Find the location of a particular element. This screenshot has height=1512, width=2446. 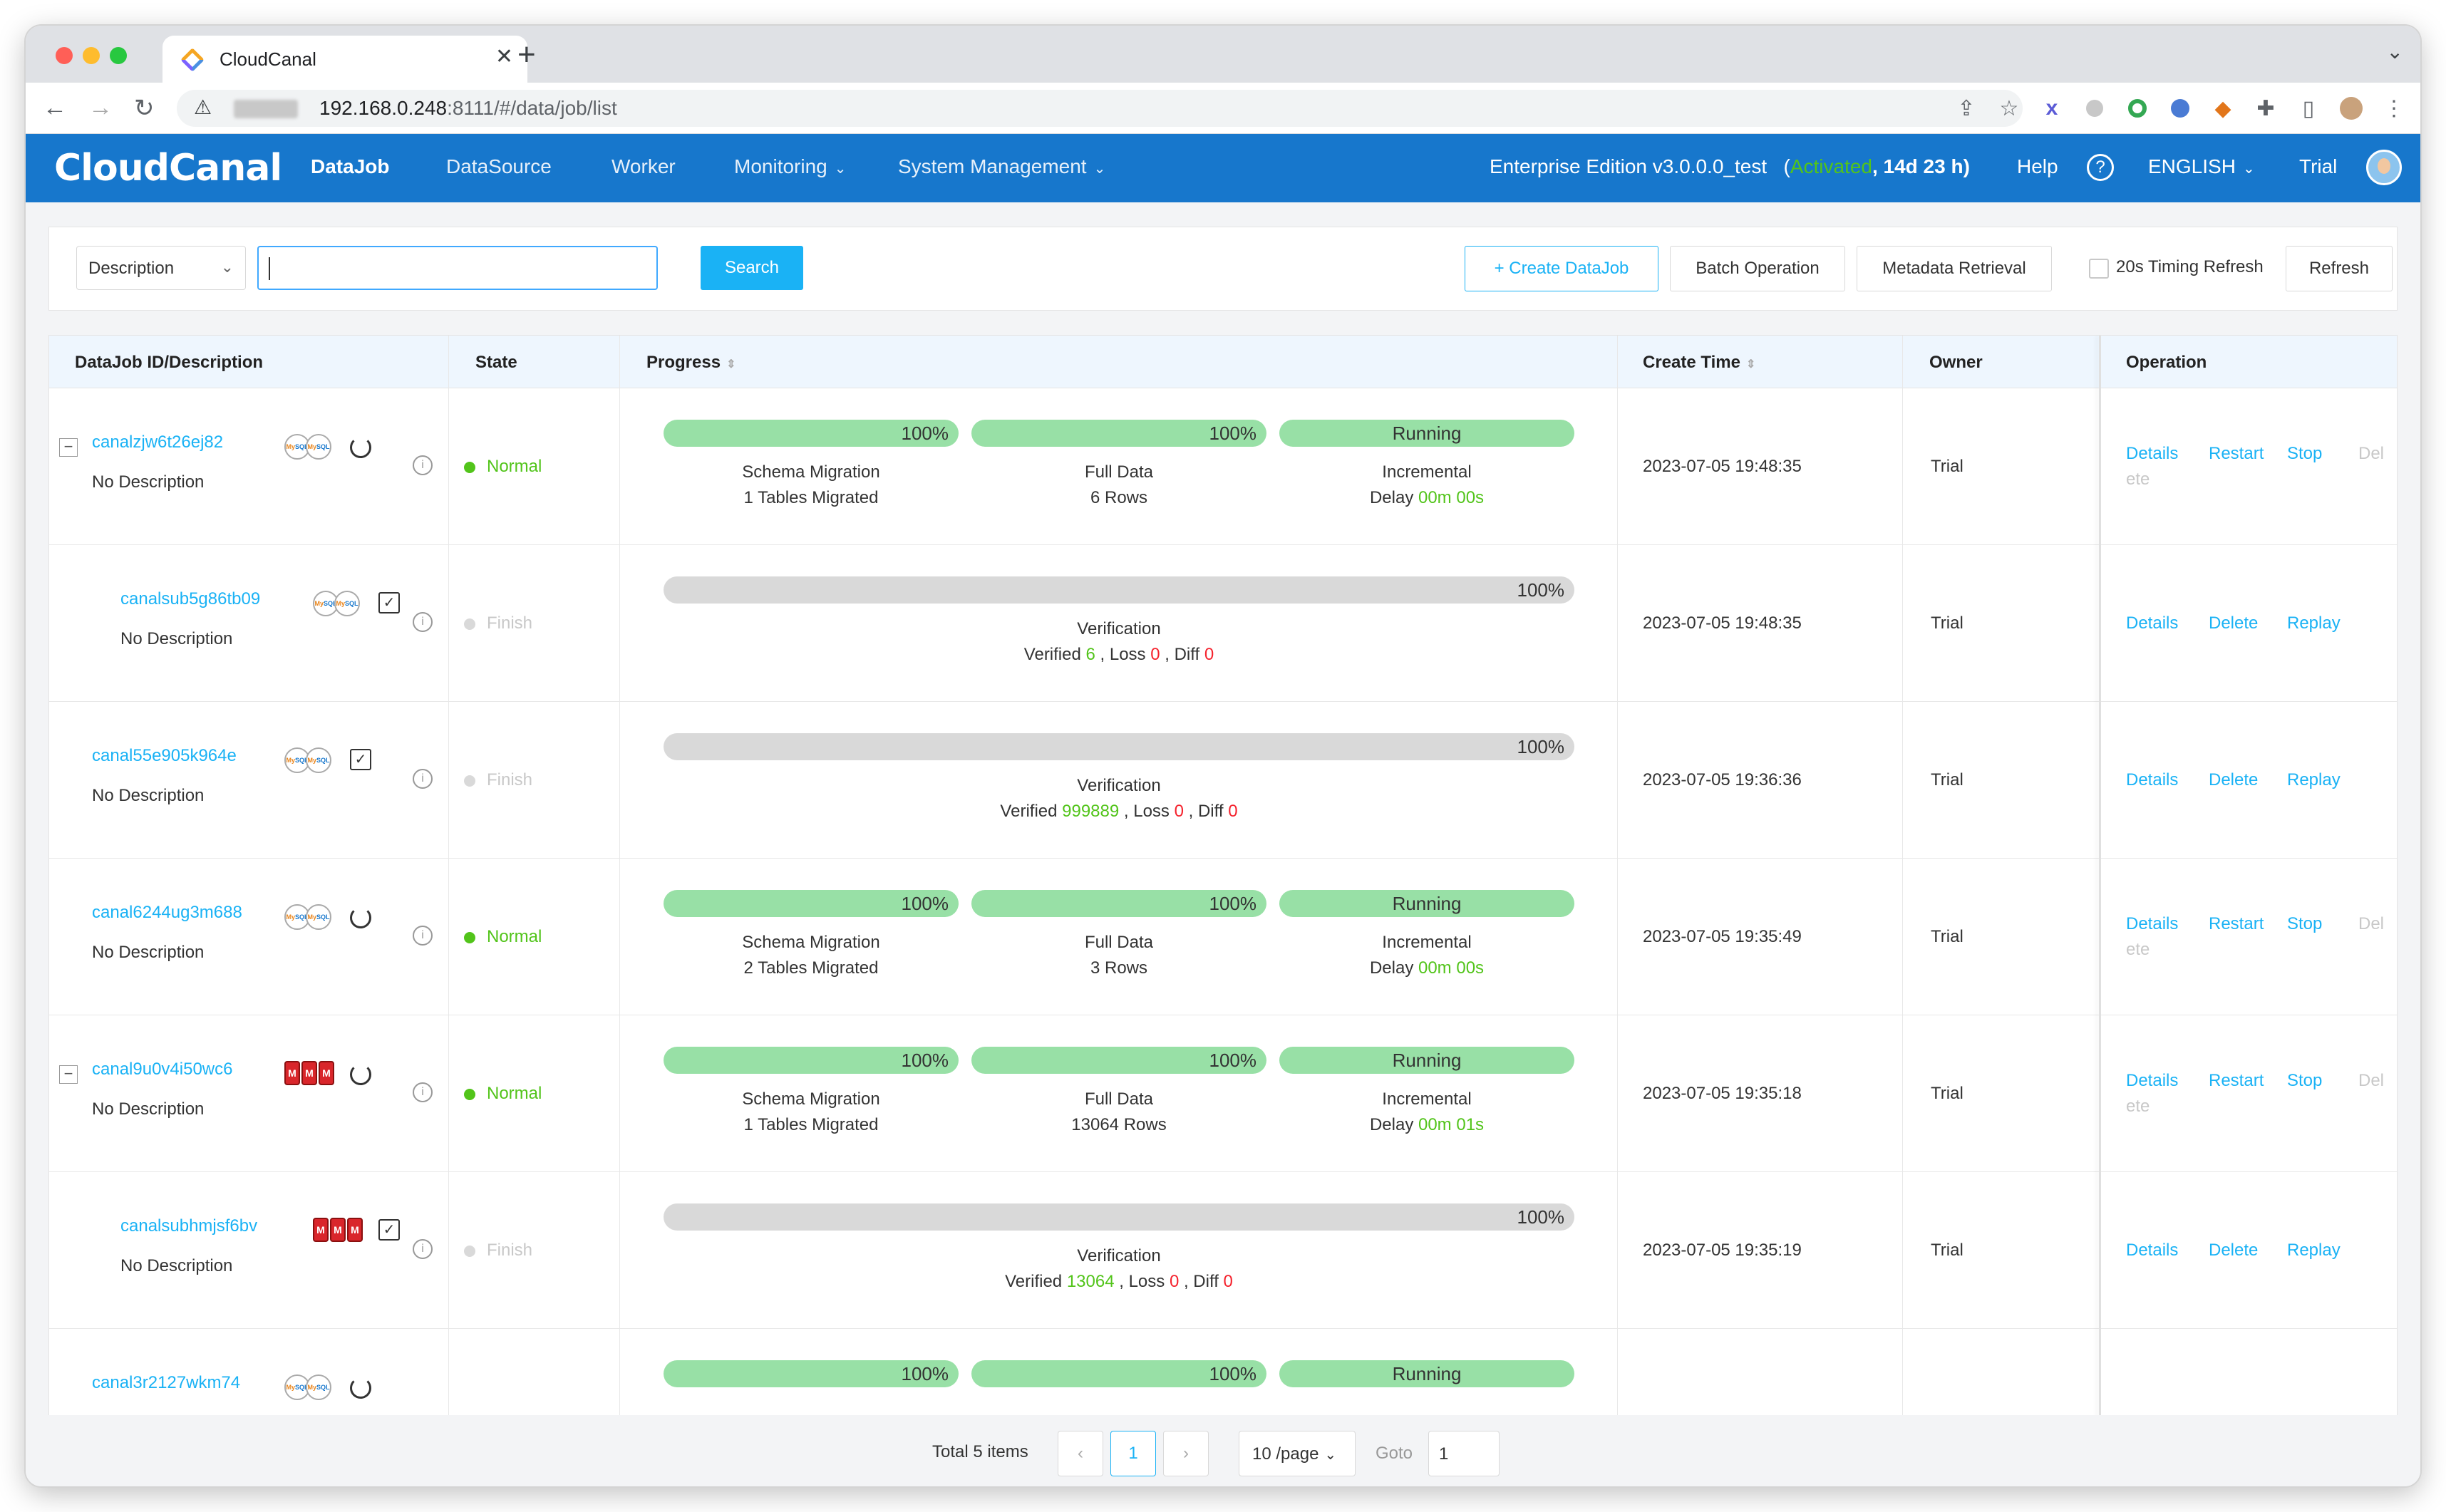

reload-icon: ↻ is located at coordinates (144, 108).